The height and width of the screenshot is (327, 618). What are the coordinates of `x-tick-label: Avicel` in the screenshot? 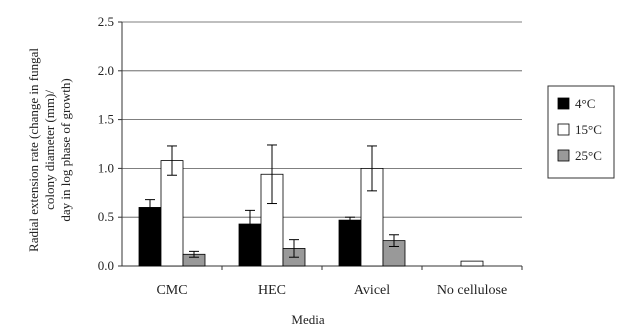 It's located at (372, 290).